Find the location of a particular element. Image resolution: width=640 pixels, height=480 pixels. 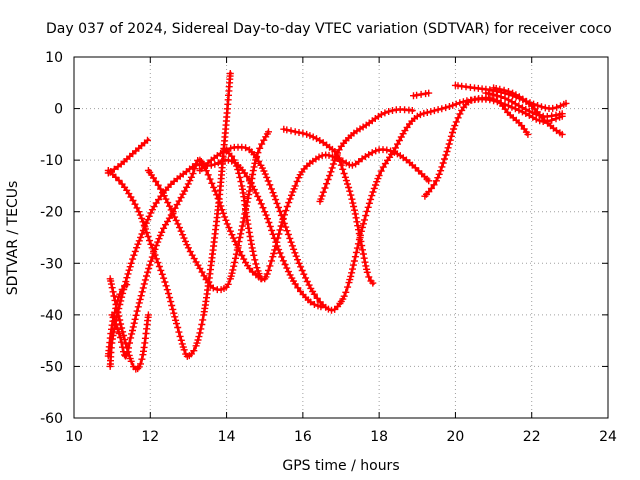

y-tick-label: -40 is located at coordinates (51, 316).